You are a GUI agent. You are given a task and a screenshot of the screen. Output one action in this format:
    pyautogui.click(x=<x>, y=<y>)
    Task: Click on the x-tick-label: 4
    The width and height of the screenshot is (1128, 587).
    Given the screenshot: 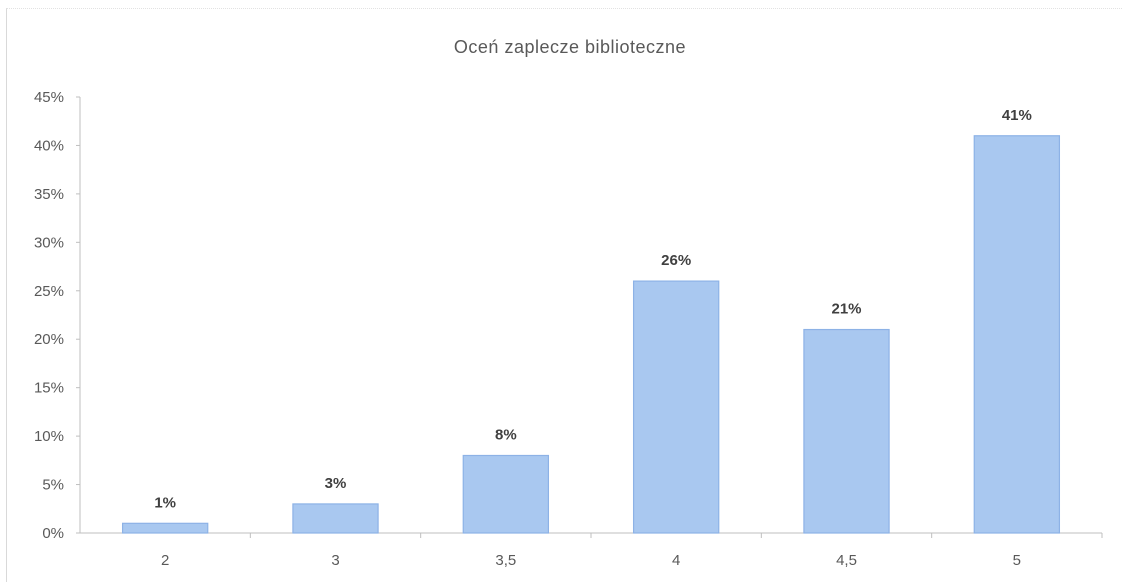 What is the action you would take?
    pyautogui.click(x=676, y=560)
    